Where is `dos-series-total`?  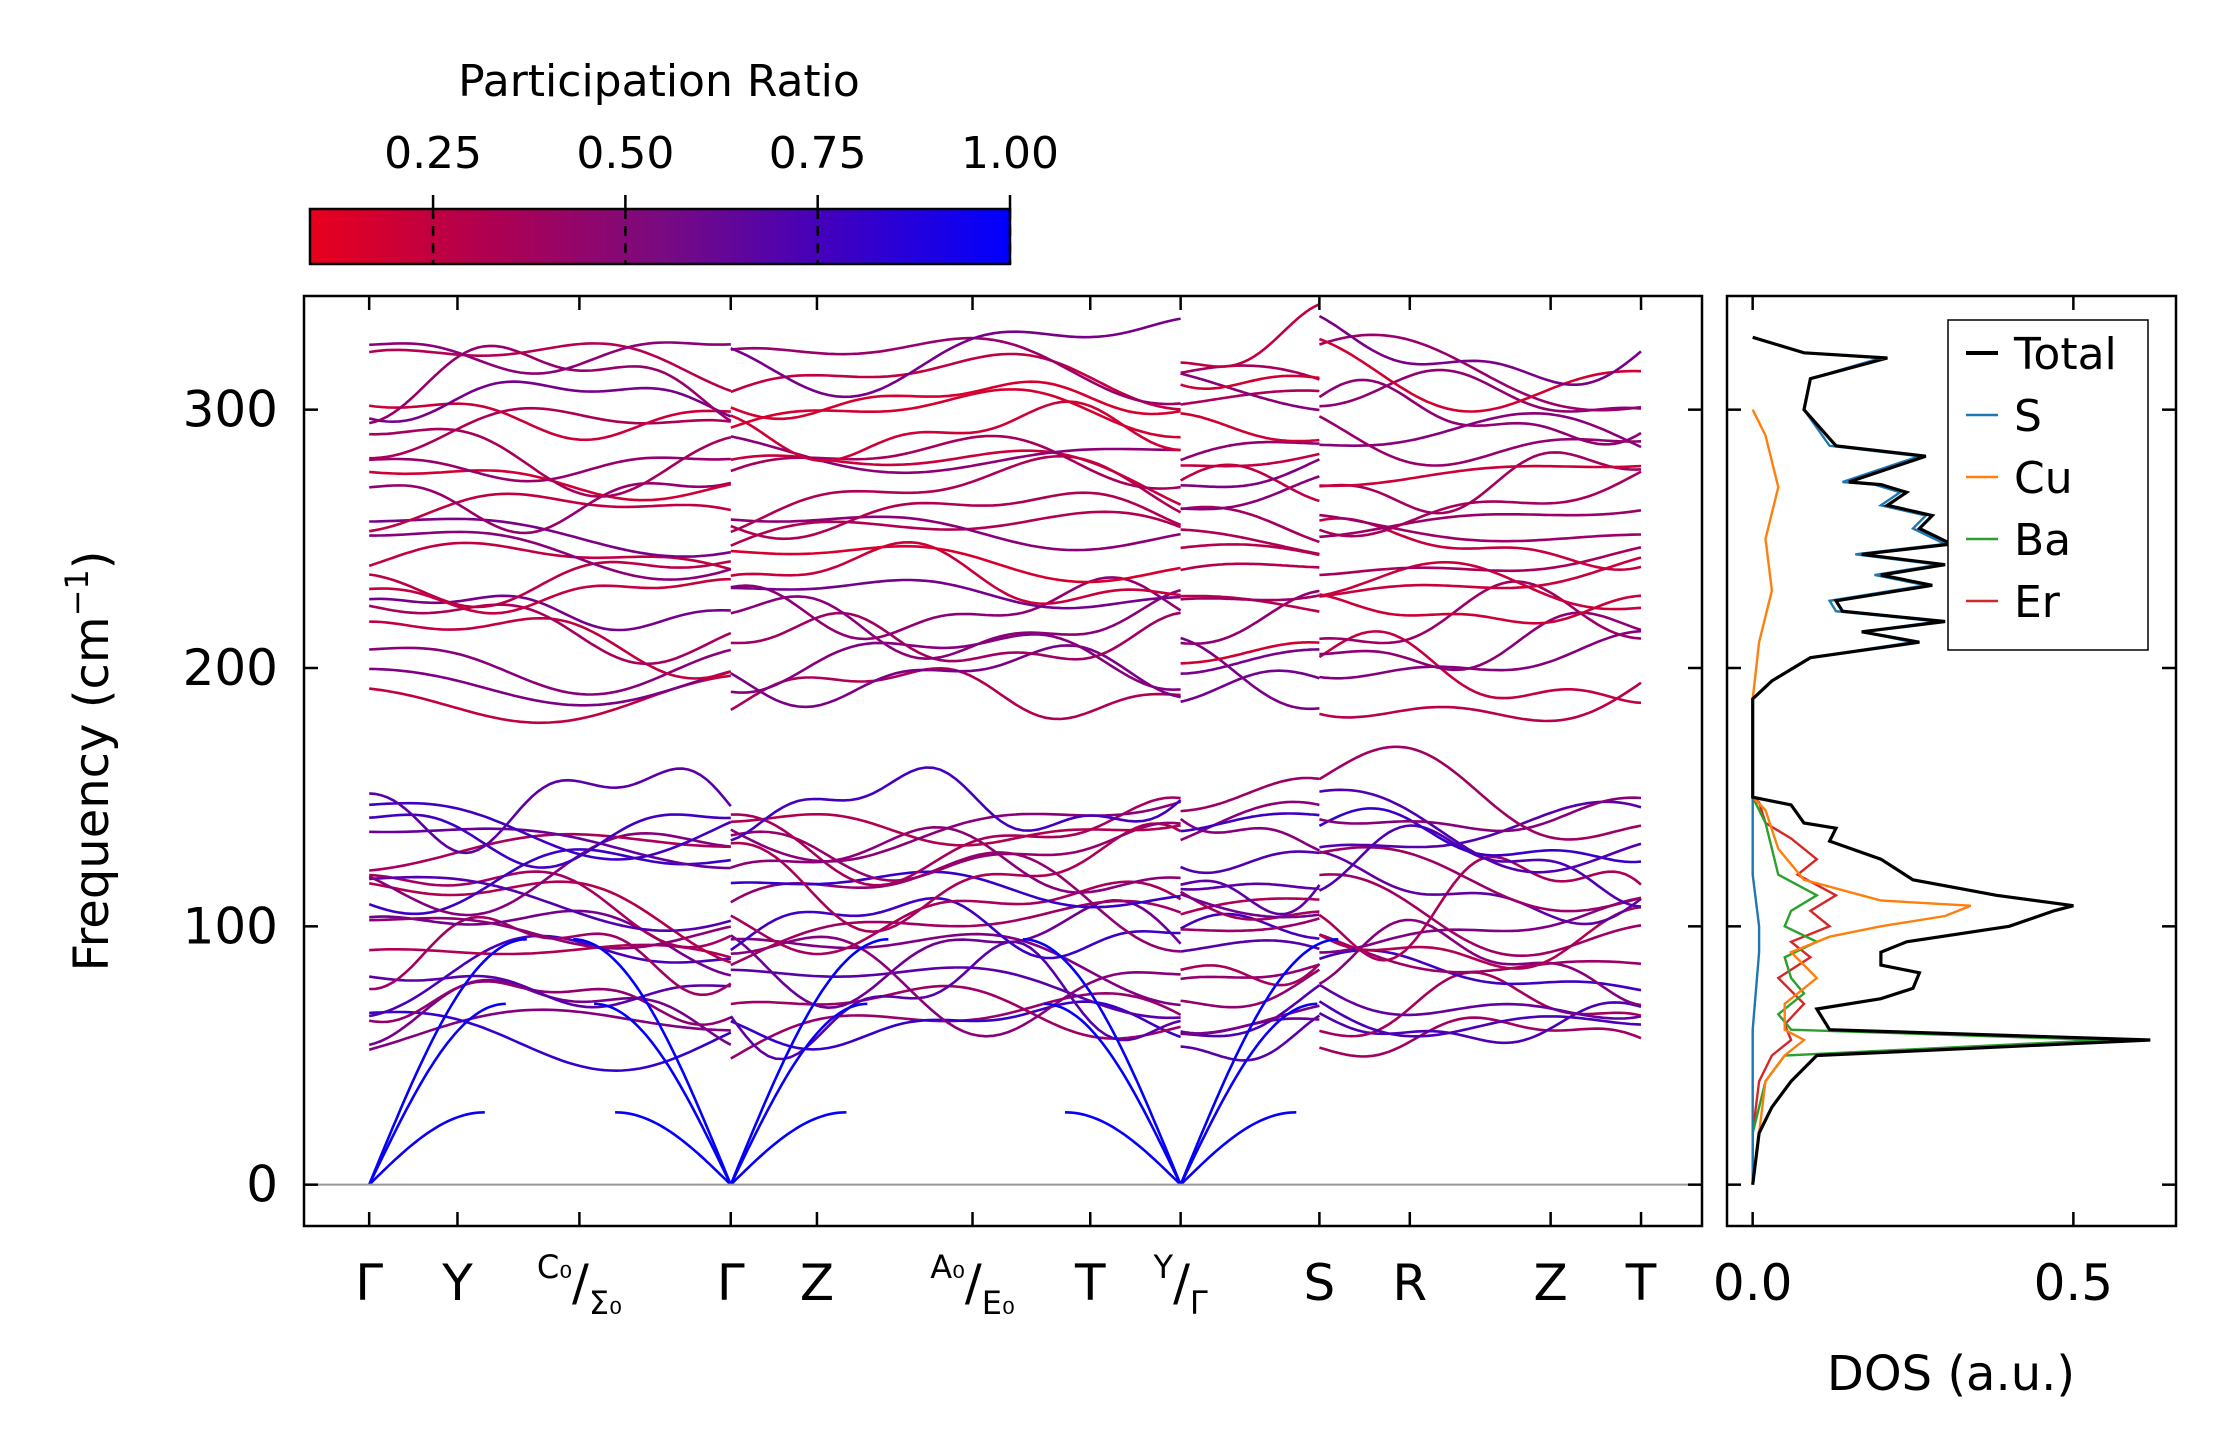
dos-series-total is located at coordinates (1951, 760).